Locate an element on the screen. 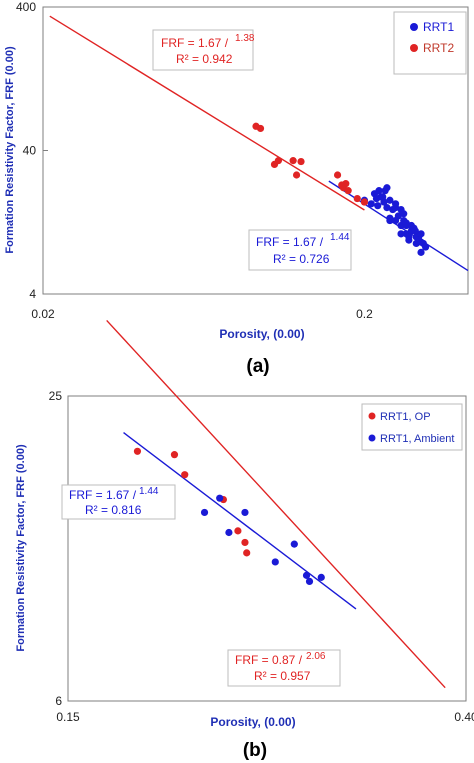 The height and width of the screenshot is (763, 474). fit-annotation-rrt1: FRF = 1.67 / 1.44 R² = 0.726 is located at coordinates (300, 250).